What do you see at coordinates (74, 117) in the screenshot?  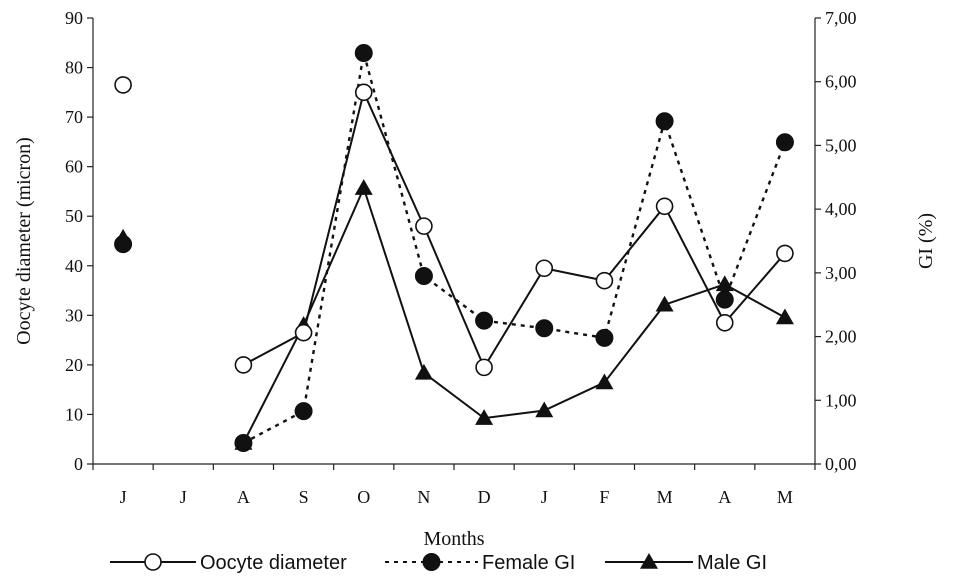 I see `y-tick-label: 70` at bounding box center [74, 117].